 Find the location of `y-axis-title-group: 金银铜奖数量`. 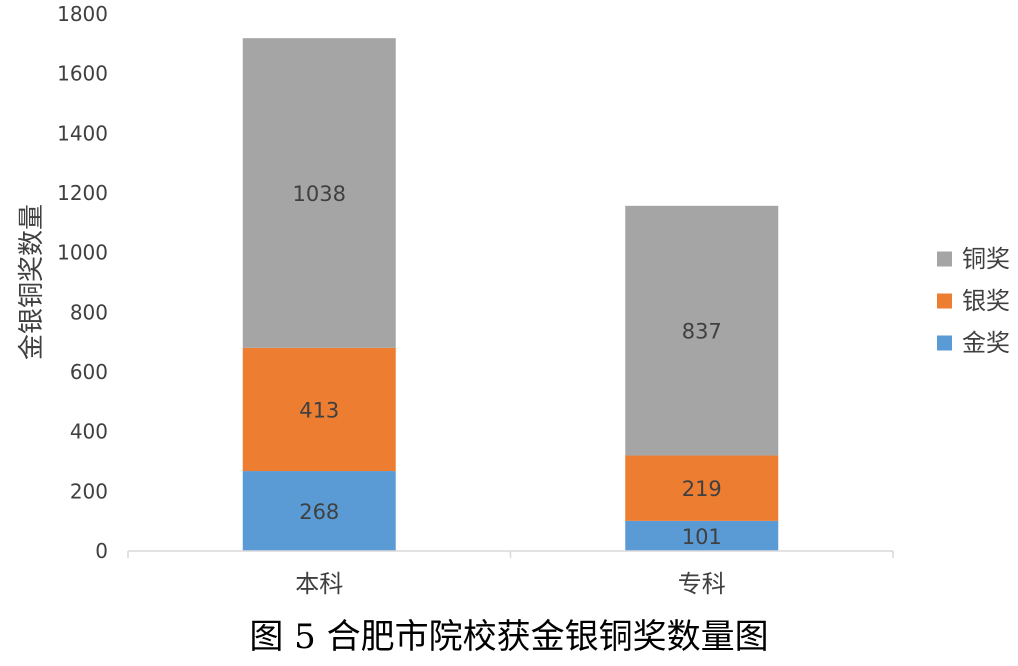

y-axis-title-group: 金银铜奖数量 is located at coordinates (32, 282).